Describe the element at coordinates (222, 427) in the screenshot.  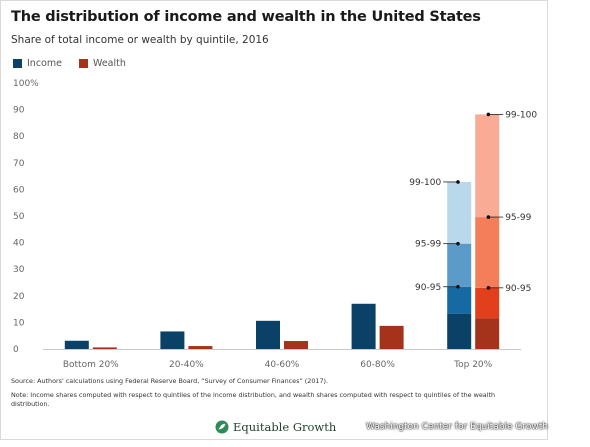
I see `leaf-icon` at that location.